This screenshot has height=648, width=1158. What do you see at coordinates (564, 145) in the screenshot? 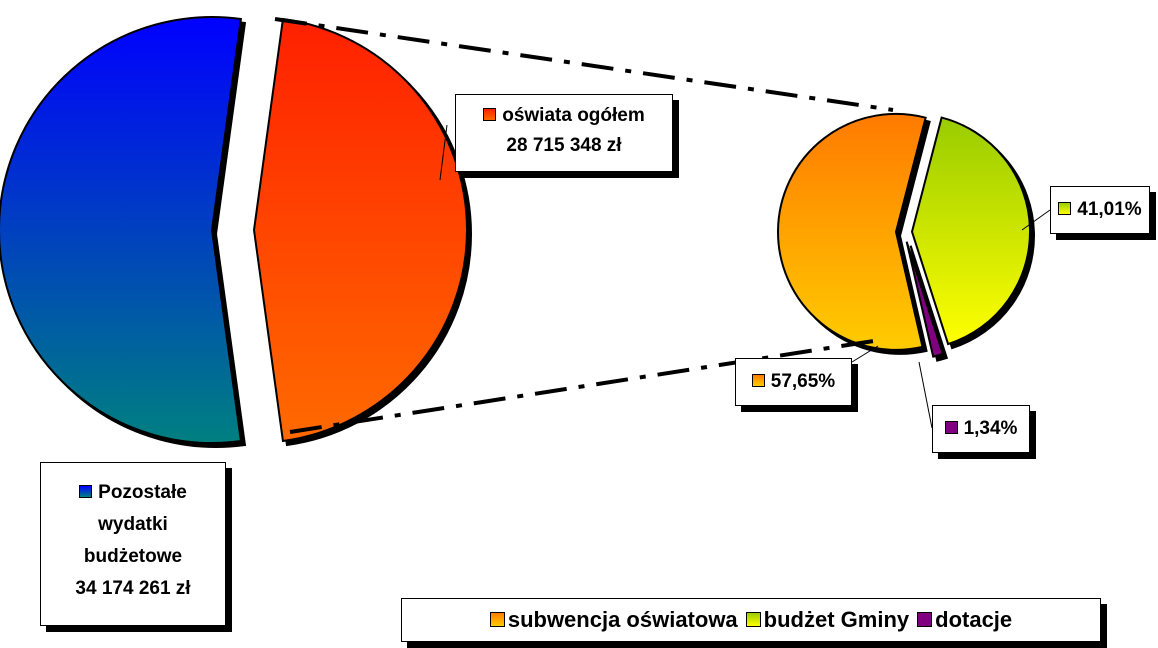
I see `value-label: 28 715 348 zł` at bounding box center [564, 145].